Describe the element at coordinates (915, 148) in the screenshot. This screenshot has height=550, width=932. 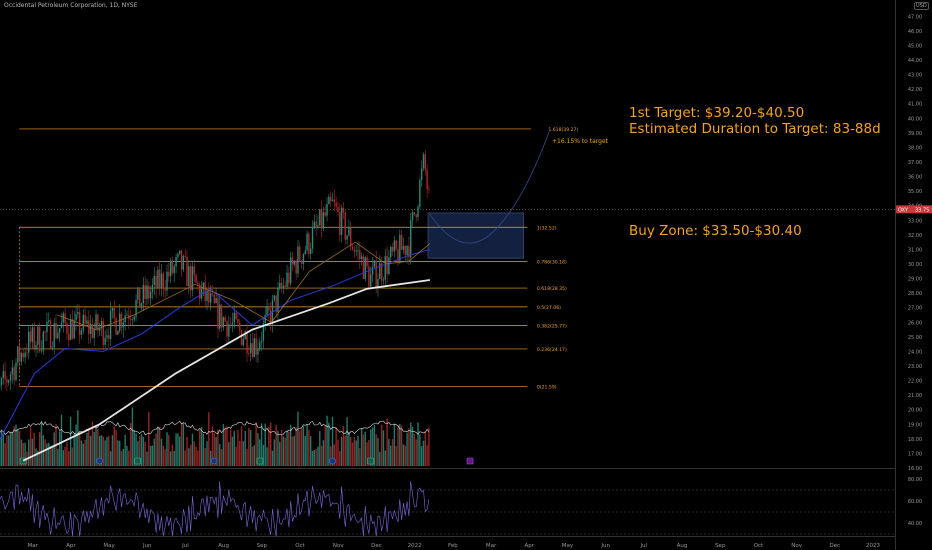
I see `y-tick-label: 38.00` at that location.